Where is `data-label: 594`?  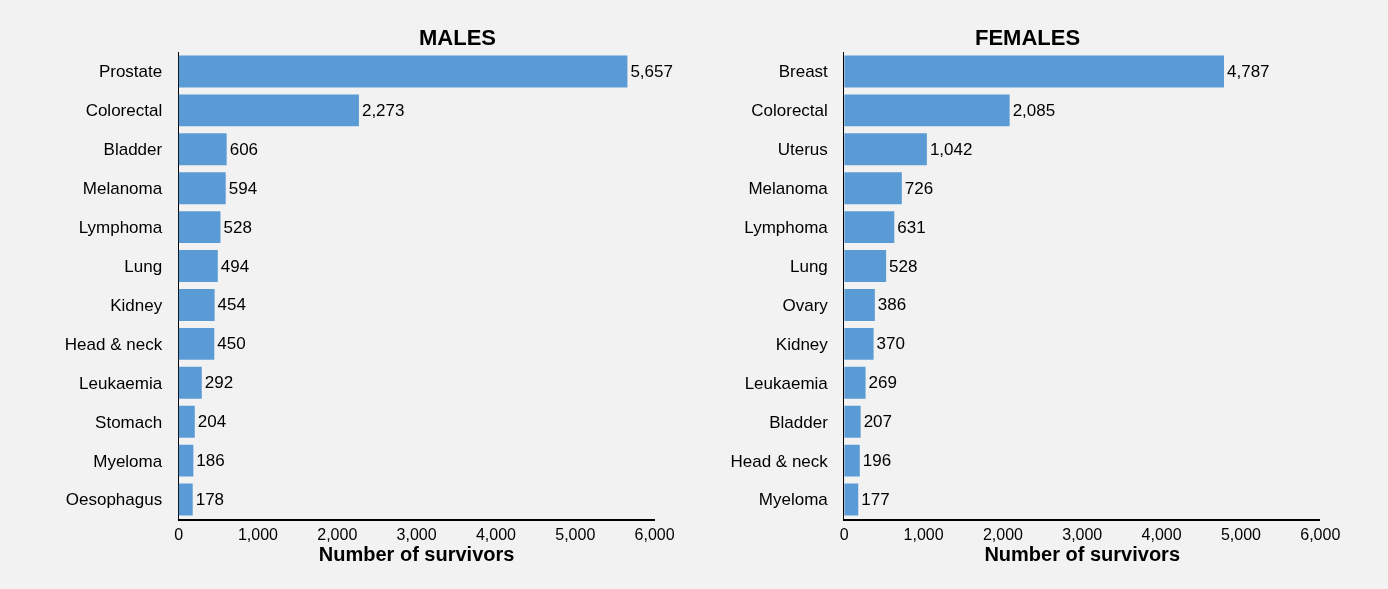 data-label: 594 is located at coordinates (243, 188).